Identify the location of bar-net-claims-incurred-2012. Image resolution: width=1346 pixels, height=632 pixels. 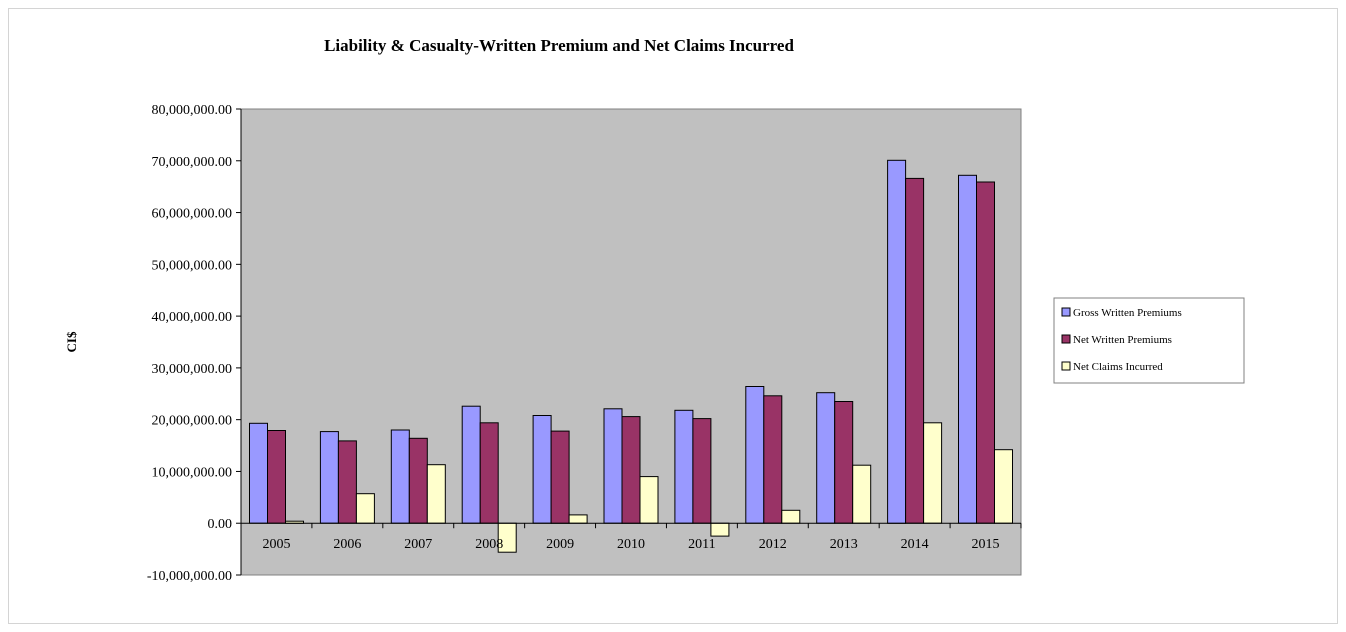
(791, 516).